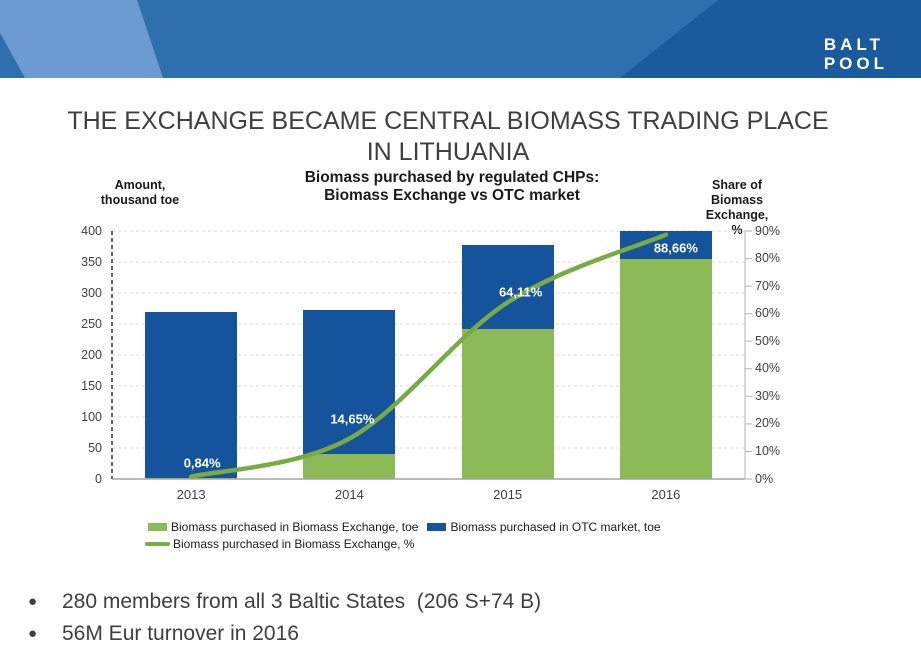 The width and height of the screenshot is (921, 670). What do you see at coordinates (520, 292) in the screenshot?
I see `data-label: 64,11%` at bounding box center [520, 292].